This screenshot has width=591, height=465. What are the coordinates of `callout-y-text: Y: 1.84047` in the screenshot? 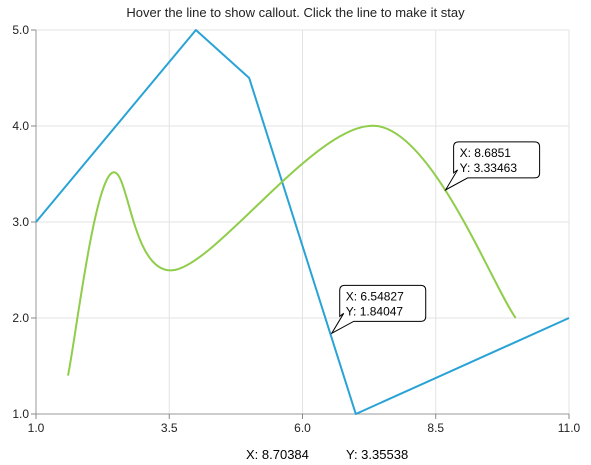 It's located at (375, 311).